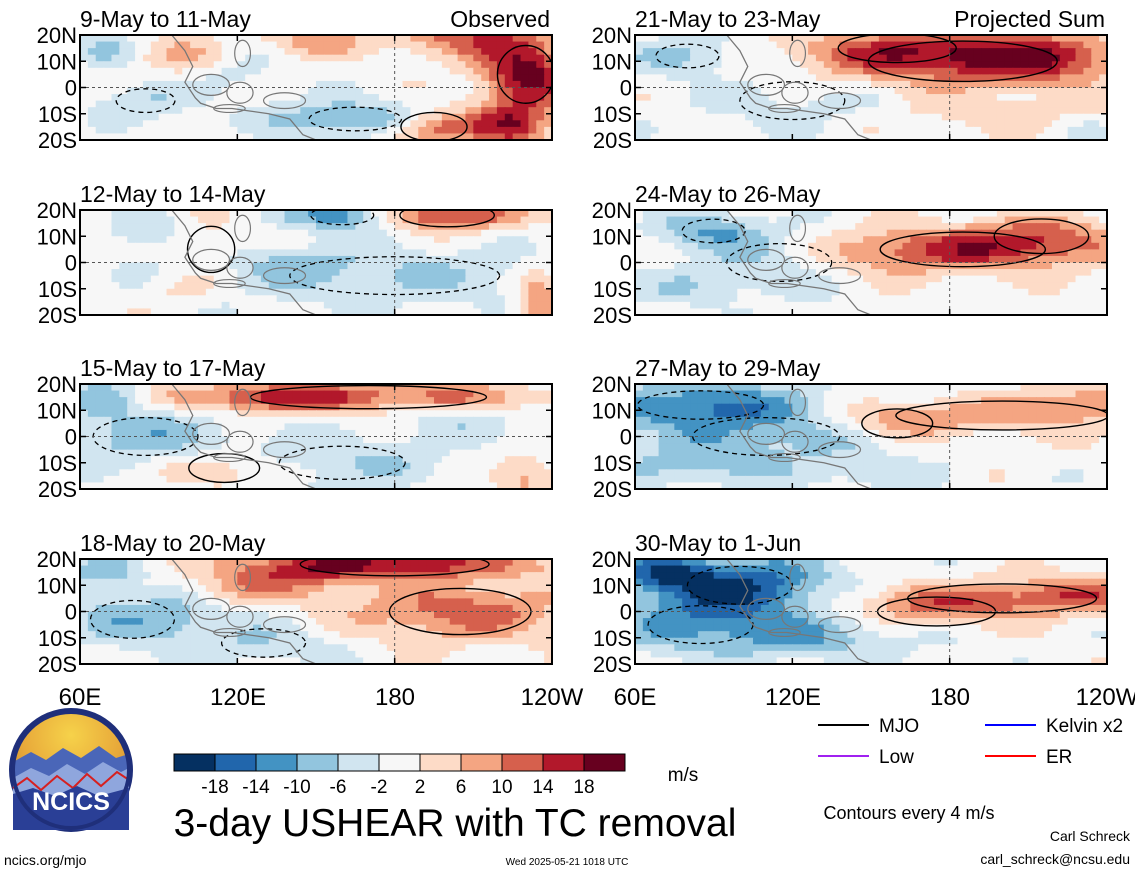 Image resolution: width=1135 pixels, height=872 pixels. Describe the element at coordinates (1084, 726) in the screenshot. I see `legend-label: Kelvin x2` at that location.